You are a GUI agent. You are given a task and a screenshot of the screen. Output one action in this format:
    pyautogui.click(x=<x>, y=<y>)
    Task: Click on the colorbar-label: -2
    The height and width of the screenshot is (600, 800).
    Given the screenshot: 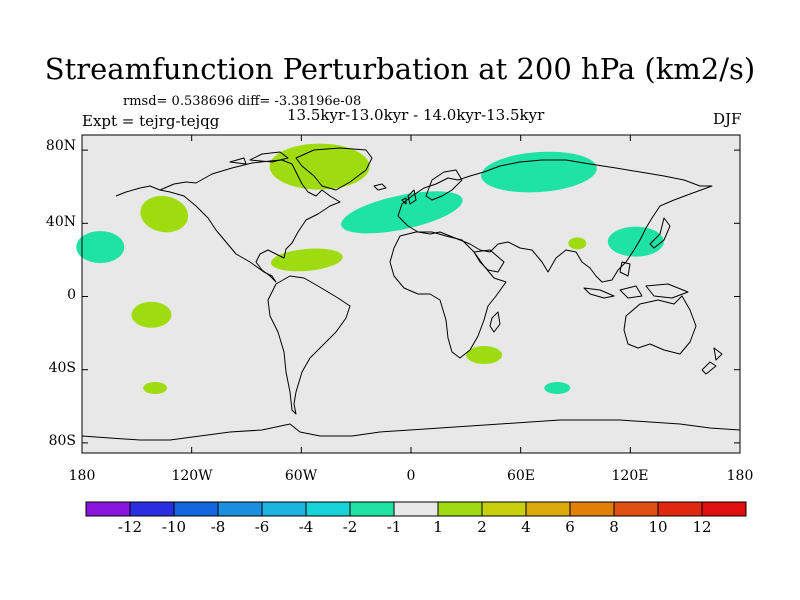 What is the action you would take?
    pyautogui.click(x=350, y=527)
    